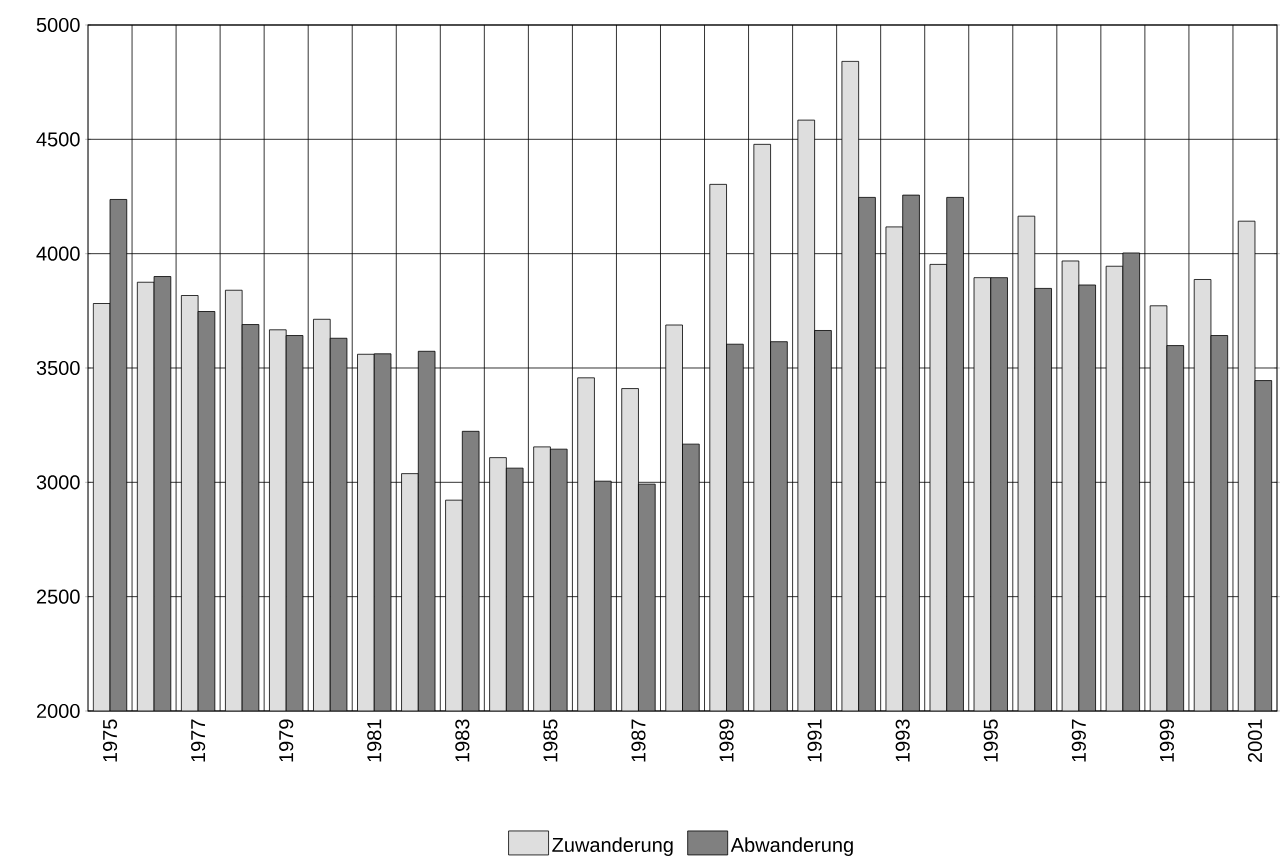 The width and height of the screenshot is (1285, 860). I want to click on x-tick-label: 1981, so click(374, 740).